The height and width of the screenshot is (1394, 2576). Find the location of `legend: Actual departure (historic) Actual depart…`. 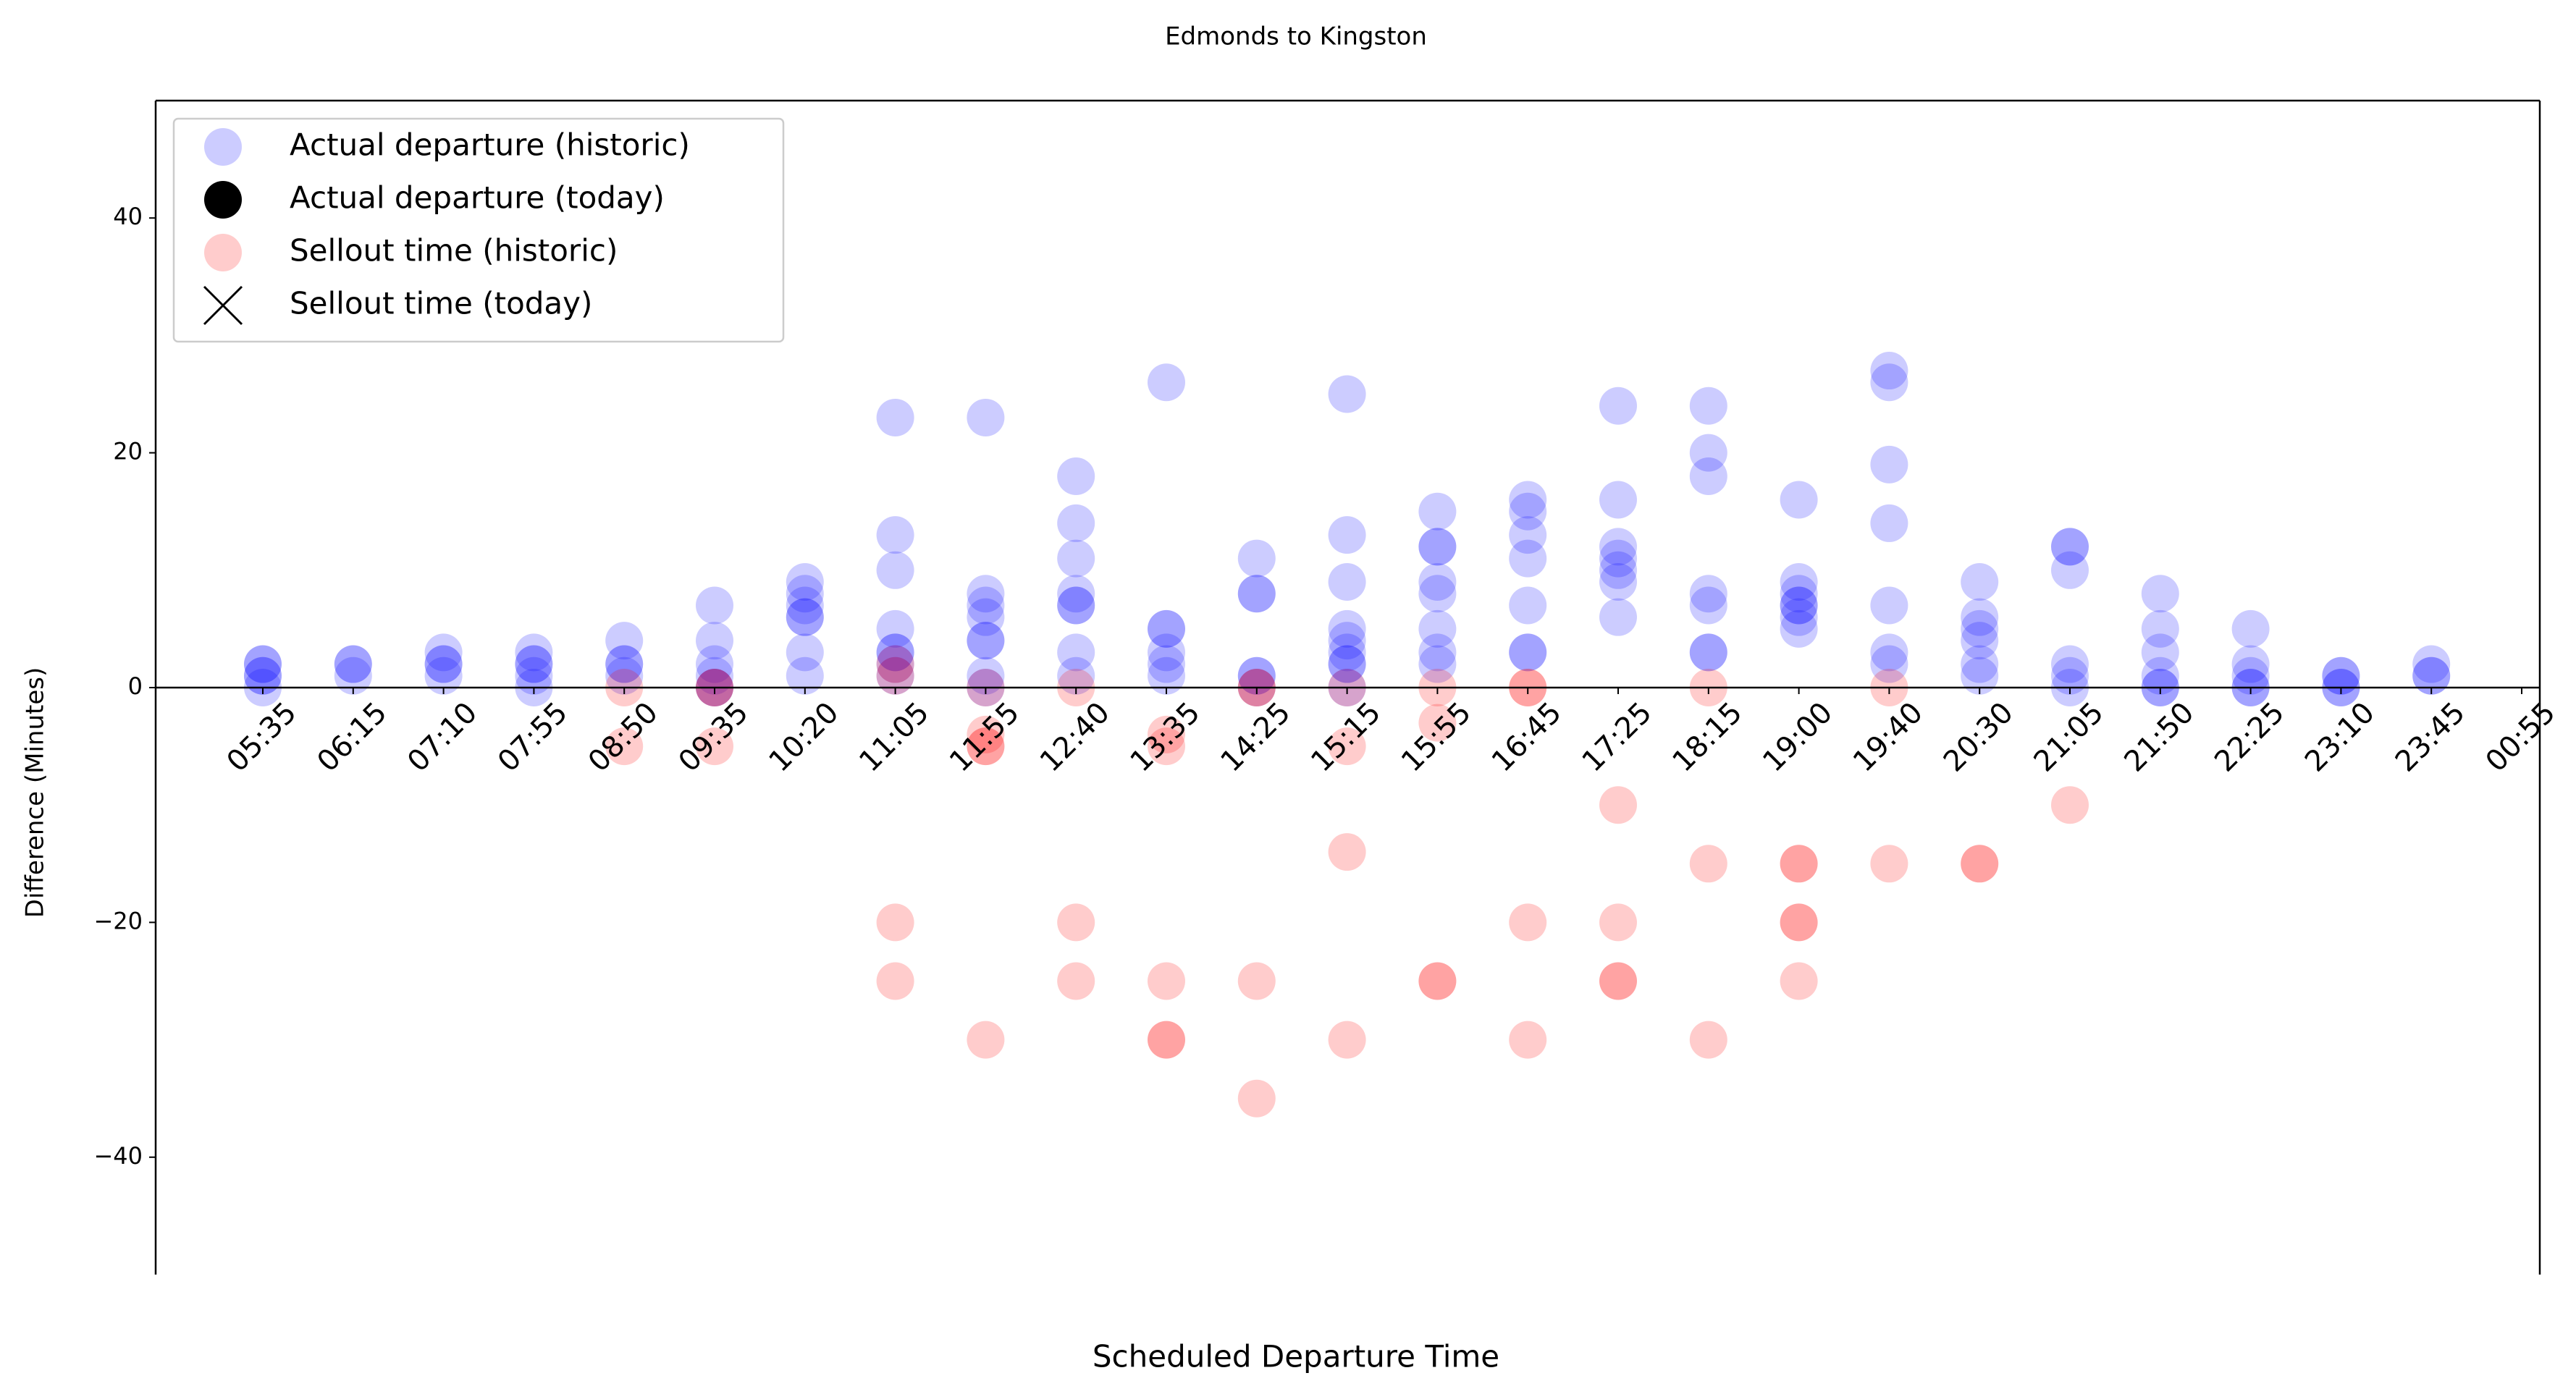

legend: Actual departure (historic) Actual depart… is located at coordinates (478, 230).